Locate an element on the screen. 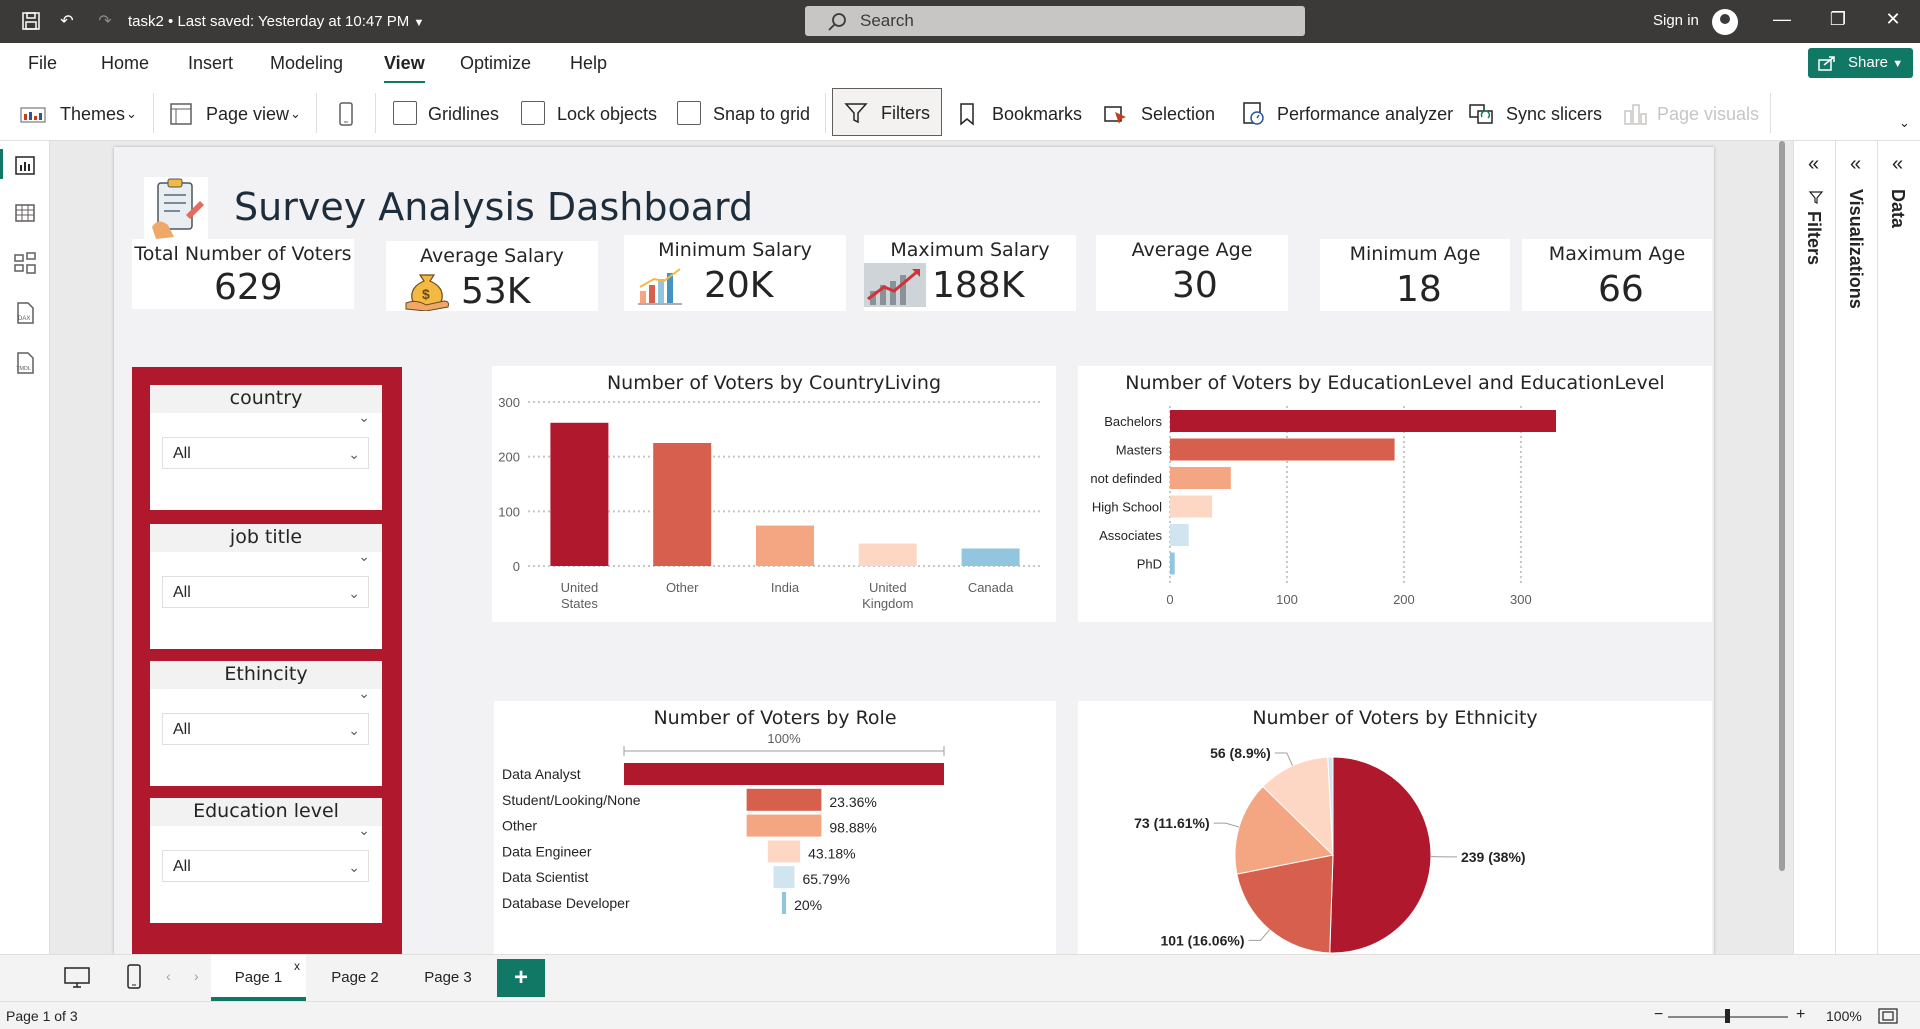  scrollbar-thumb is located at coordinates (1782, 506).